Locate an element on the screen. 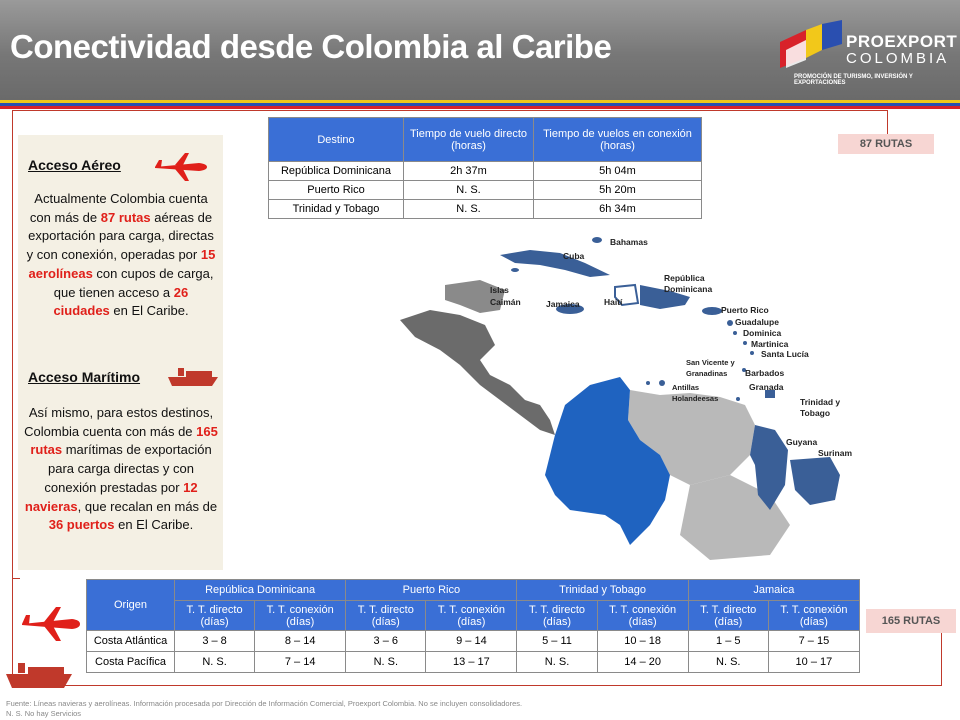  martinica-dot is located at coordinates (745, 343).